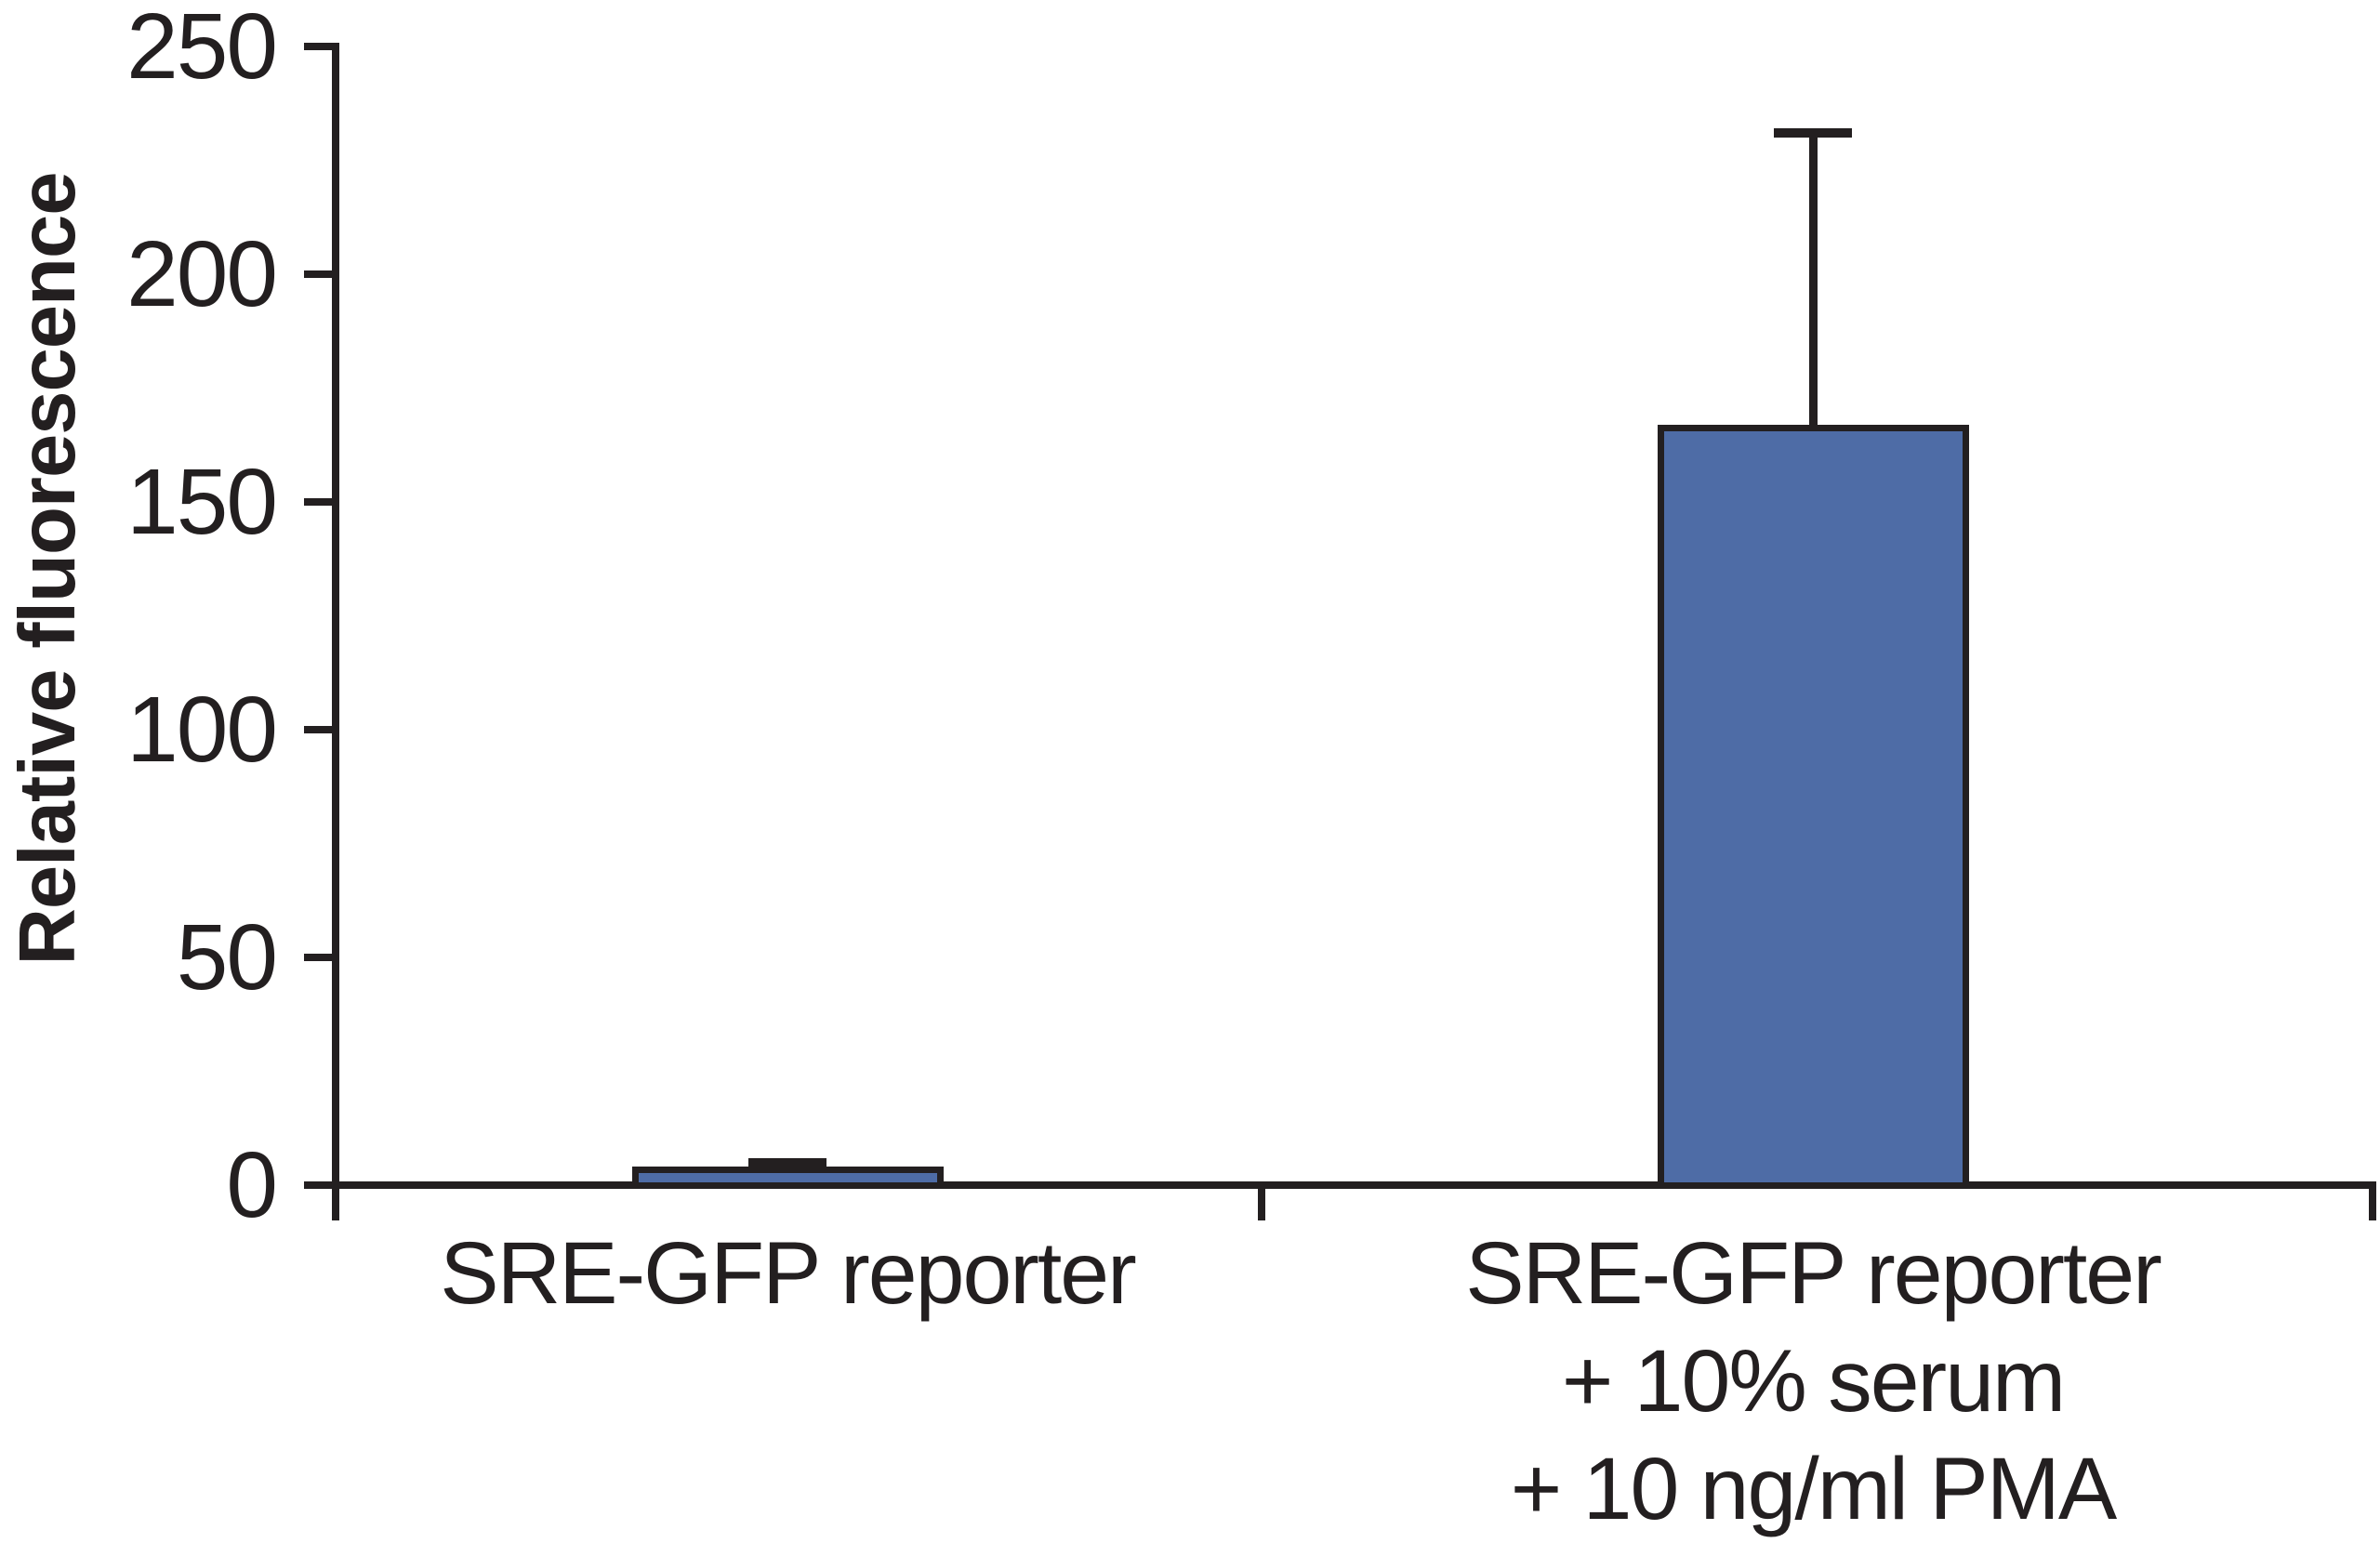 The width and height of the screenshot is (2380, 1543). What do you see at coordinates (1340, 1185) in the screenshot?
I see `x-axis-line` at bounding box center [1340, 1185].